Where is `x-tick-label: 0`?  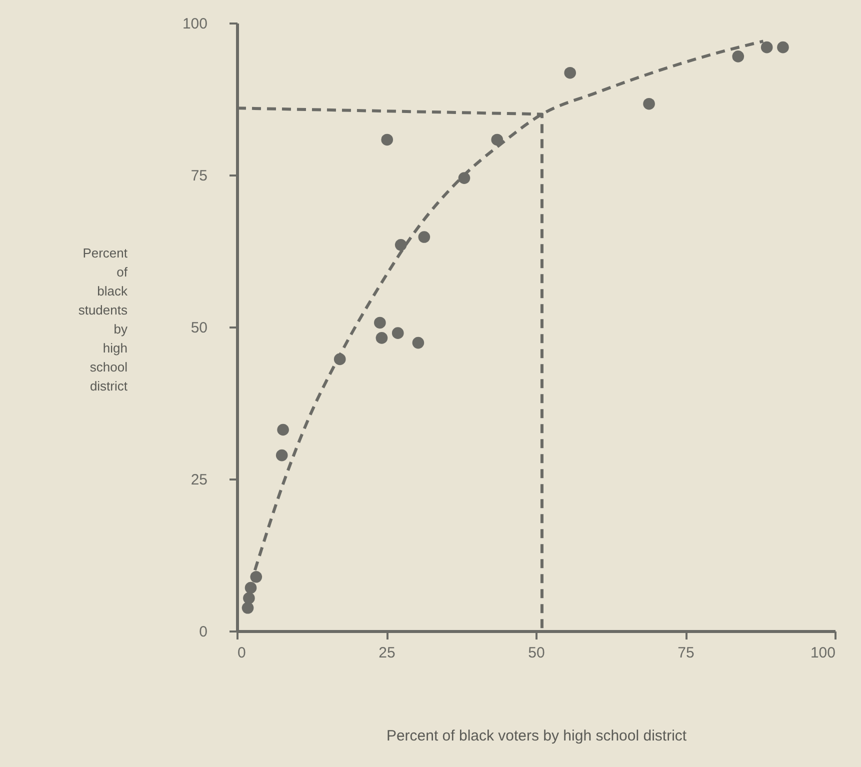
x-tick-label: 0 is located at coordinates (242, 653).